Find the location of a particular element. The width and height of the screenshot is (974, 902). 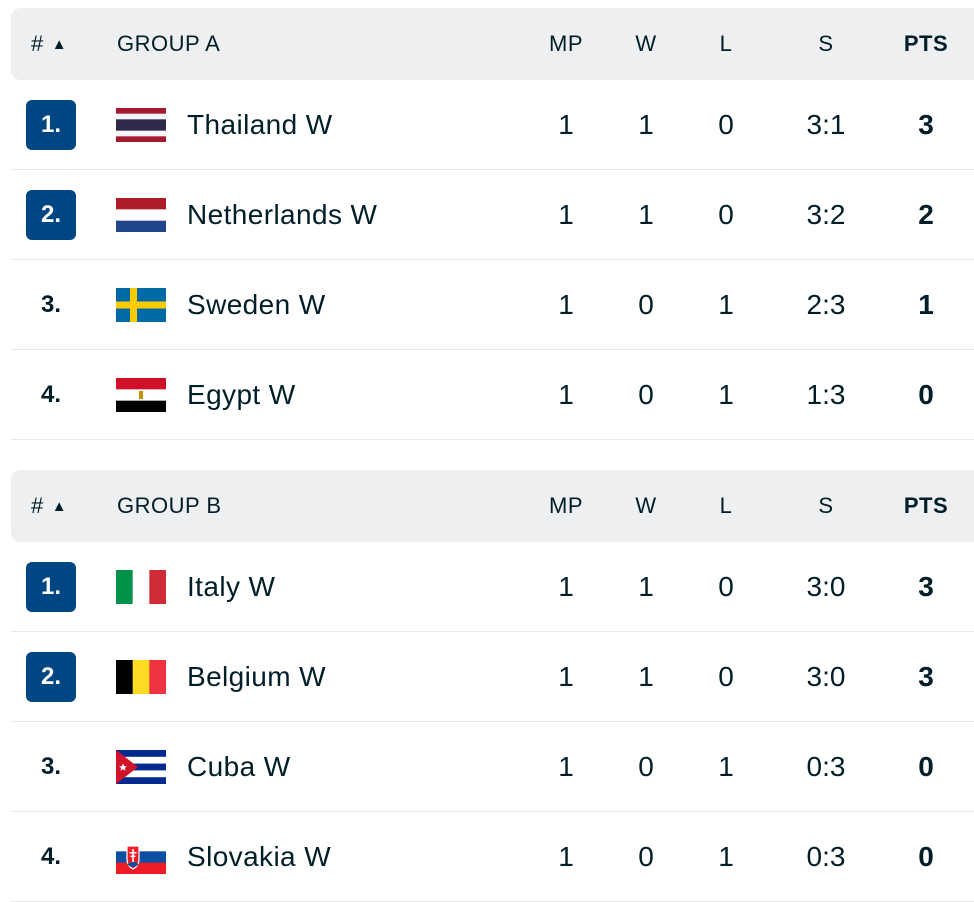

table-row: 4. Slovakia W 1 0 1 0:3 0 is located at coordinates (492, 857).